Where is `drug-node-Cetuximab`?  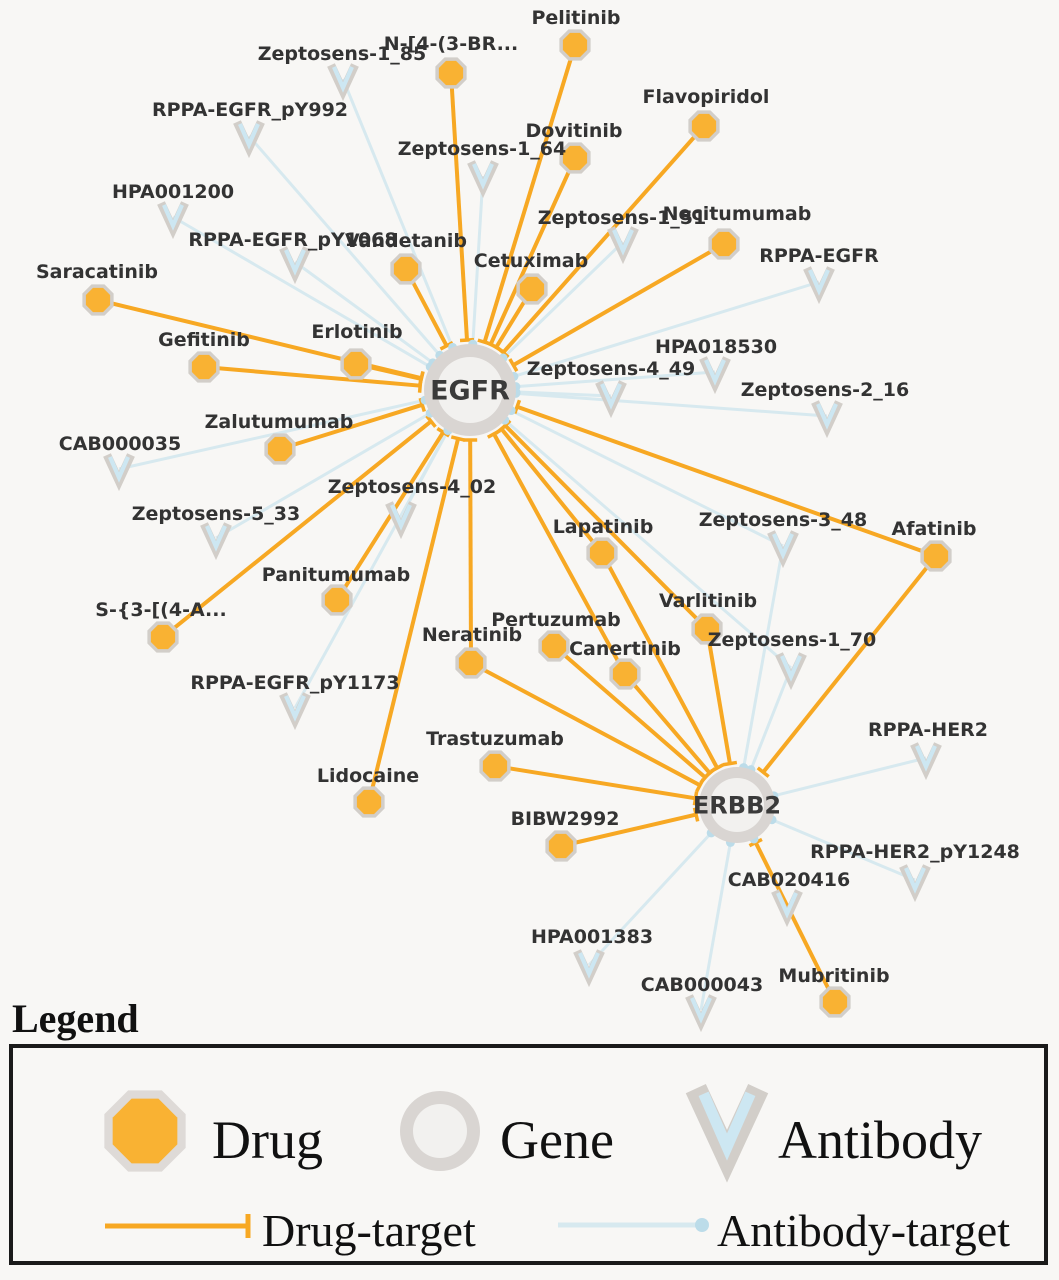
drug-node-Cetuximab is located at coordinates (532, 289).